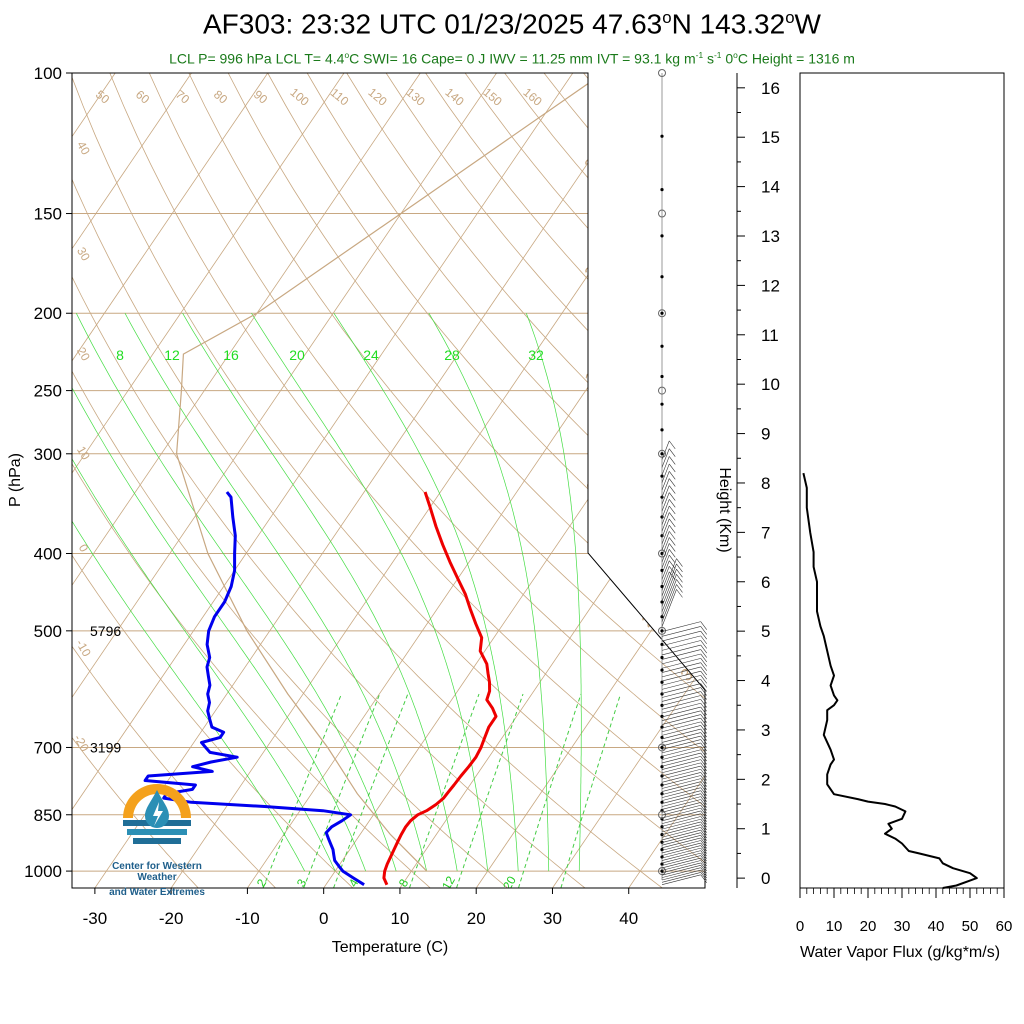  I want to click on isotherm-label-right: 10, so click(612, 565).